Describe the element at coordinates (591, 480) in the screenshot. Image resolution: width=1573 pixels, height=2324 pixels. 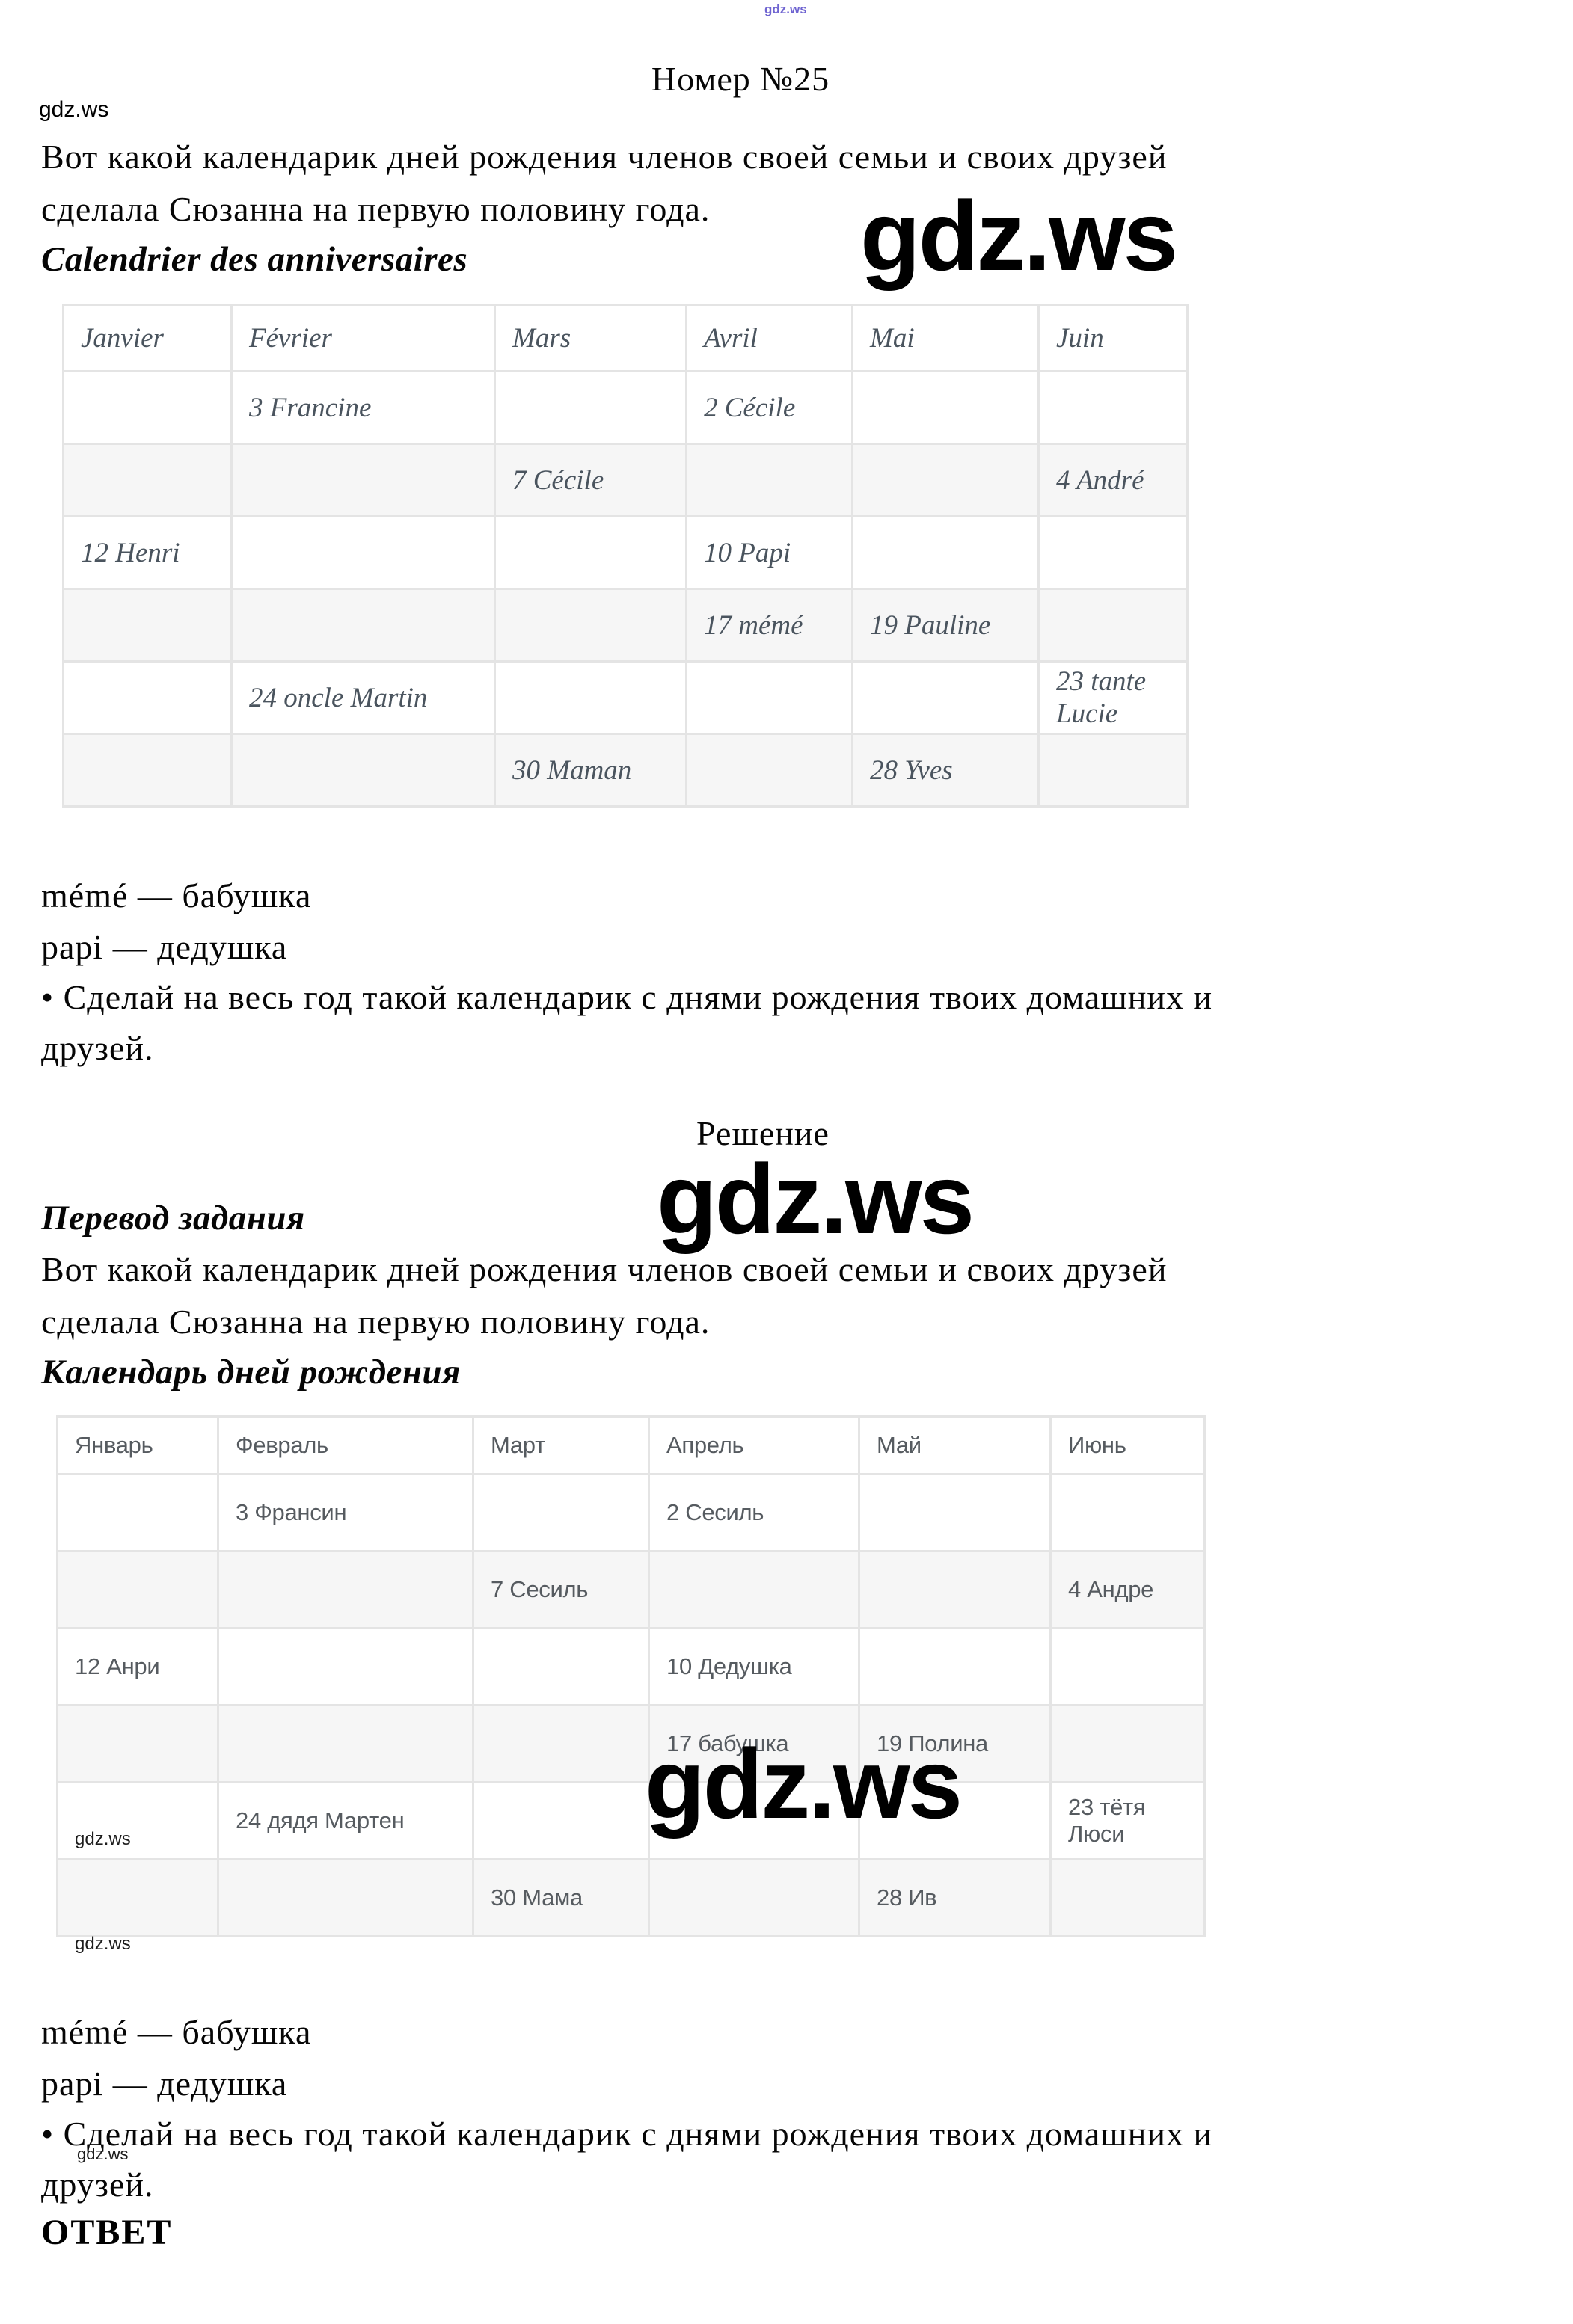
I see `birthday-cell: 7 Cécile` at that location.